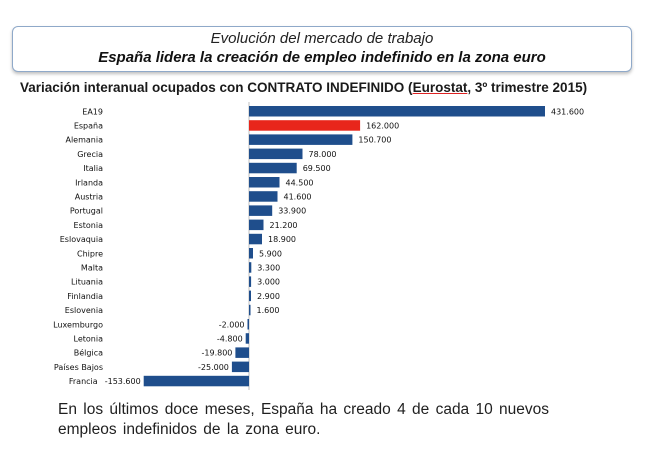 This screenshot has width=650, height=462. What do you see at coordinates (81, 239) in the screenshot?
I see `category-label-9: Eslovaquia` at bounding box center [81, 239].